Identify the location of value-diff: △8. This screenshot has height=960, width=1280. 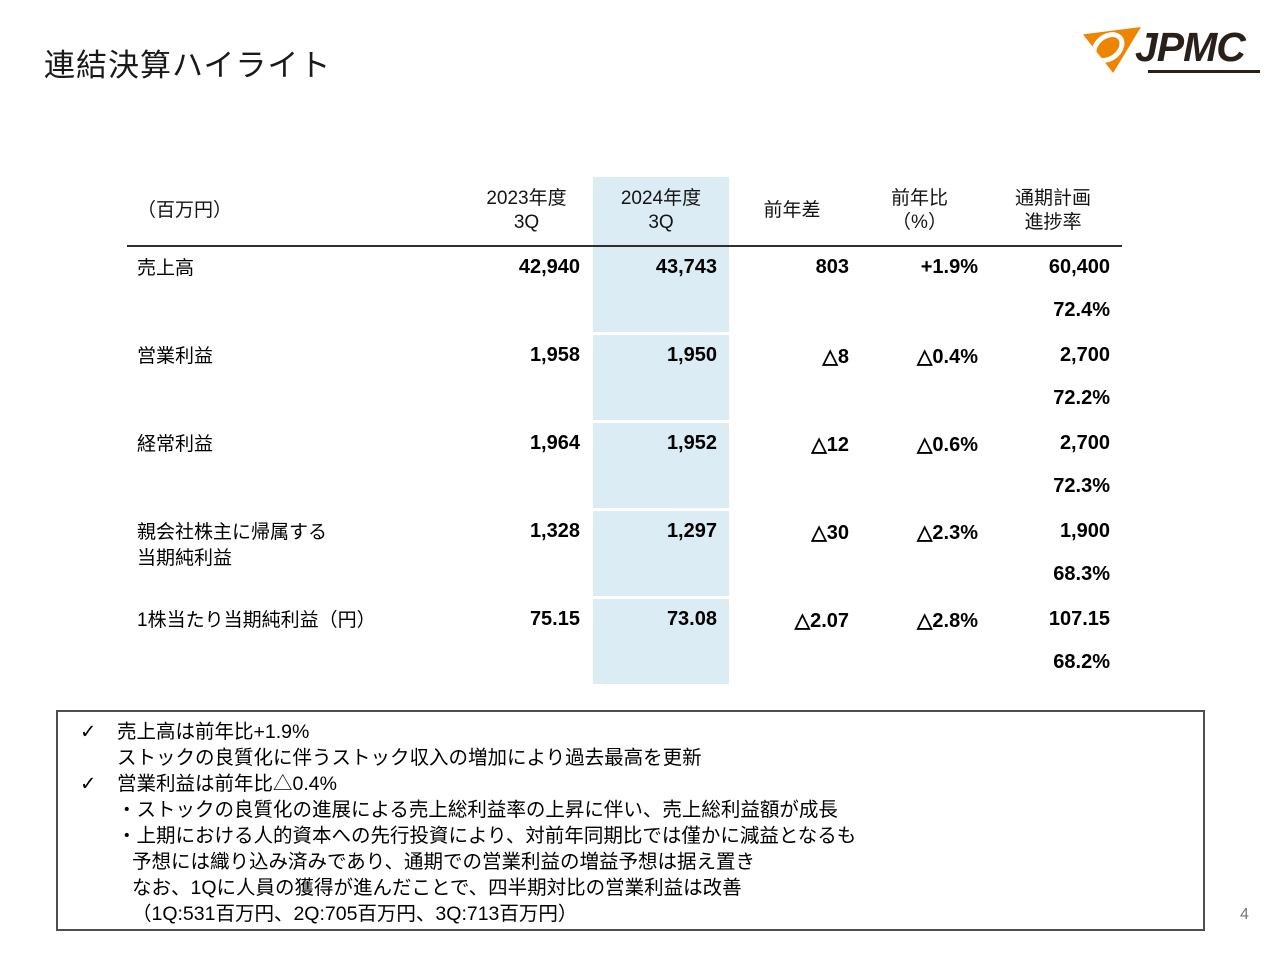
(835, 357).